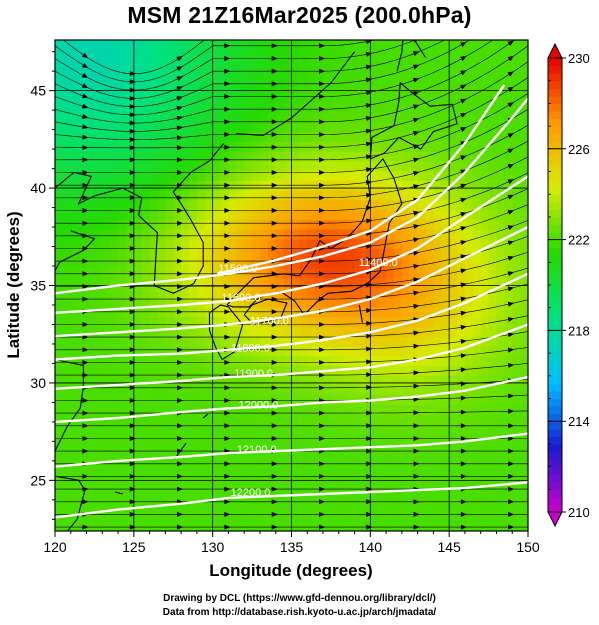 The image size is (599, 625). I want to click on coastline, so click(413, 120).